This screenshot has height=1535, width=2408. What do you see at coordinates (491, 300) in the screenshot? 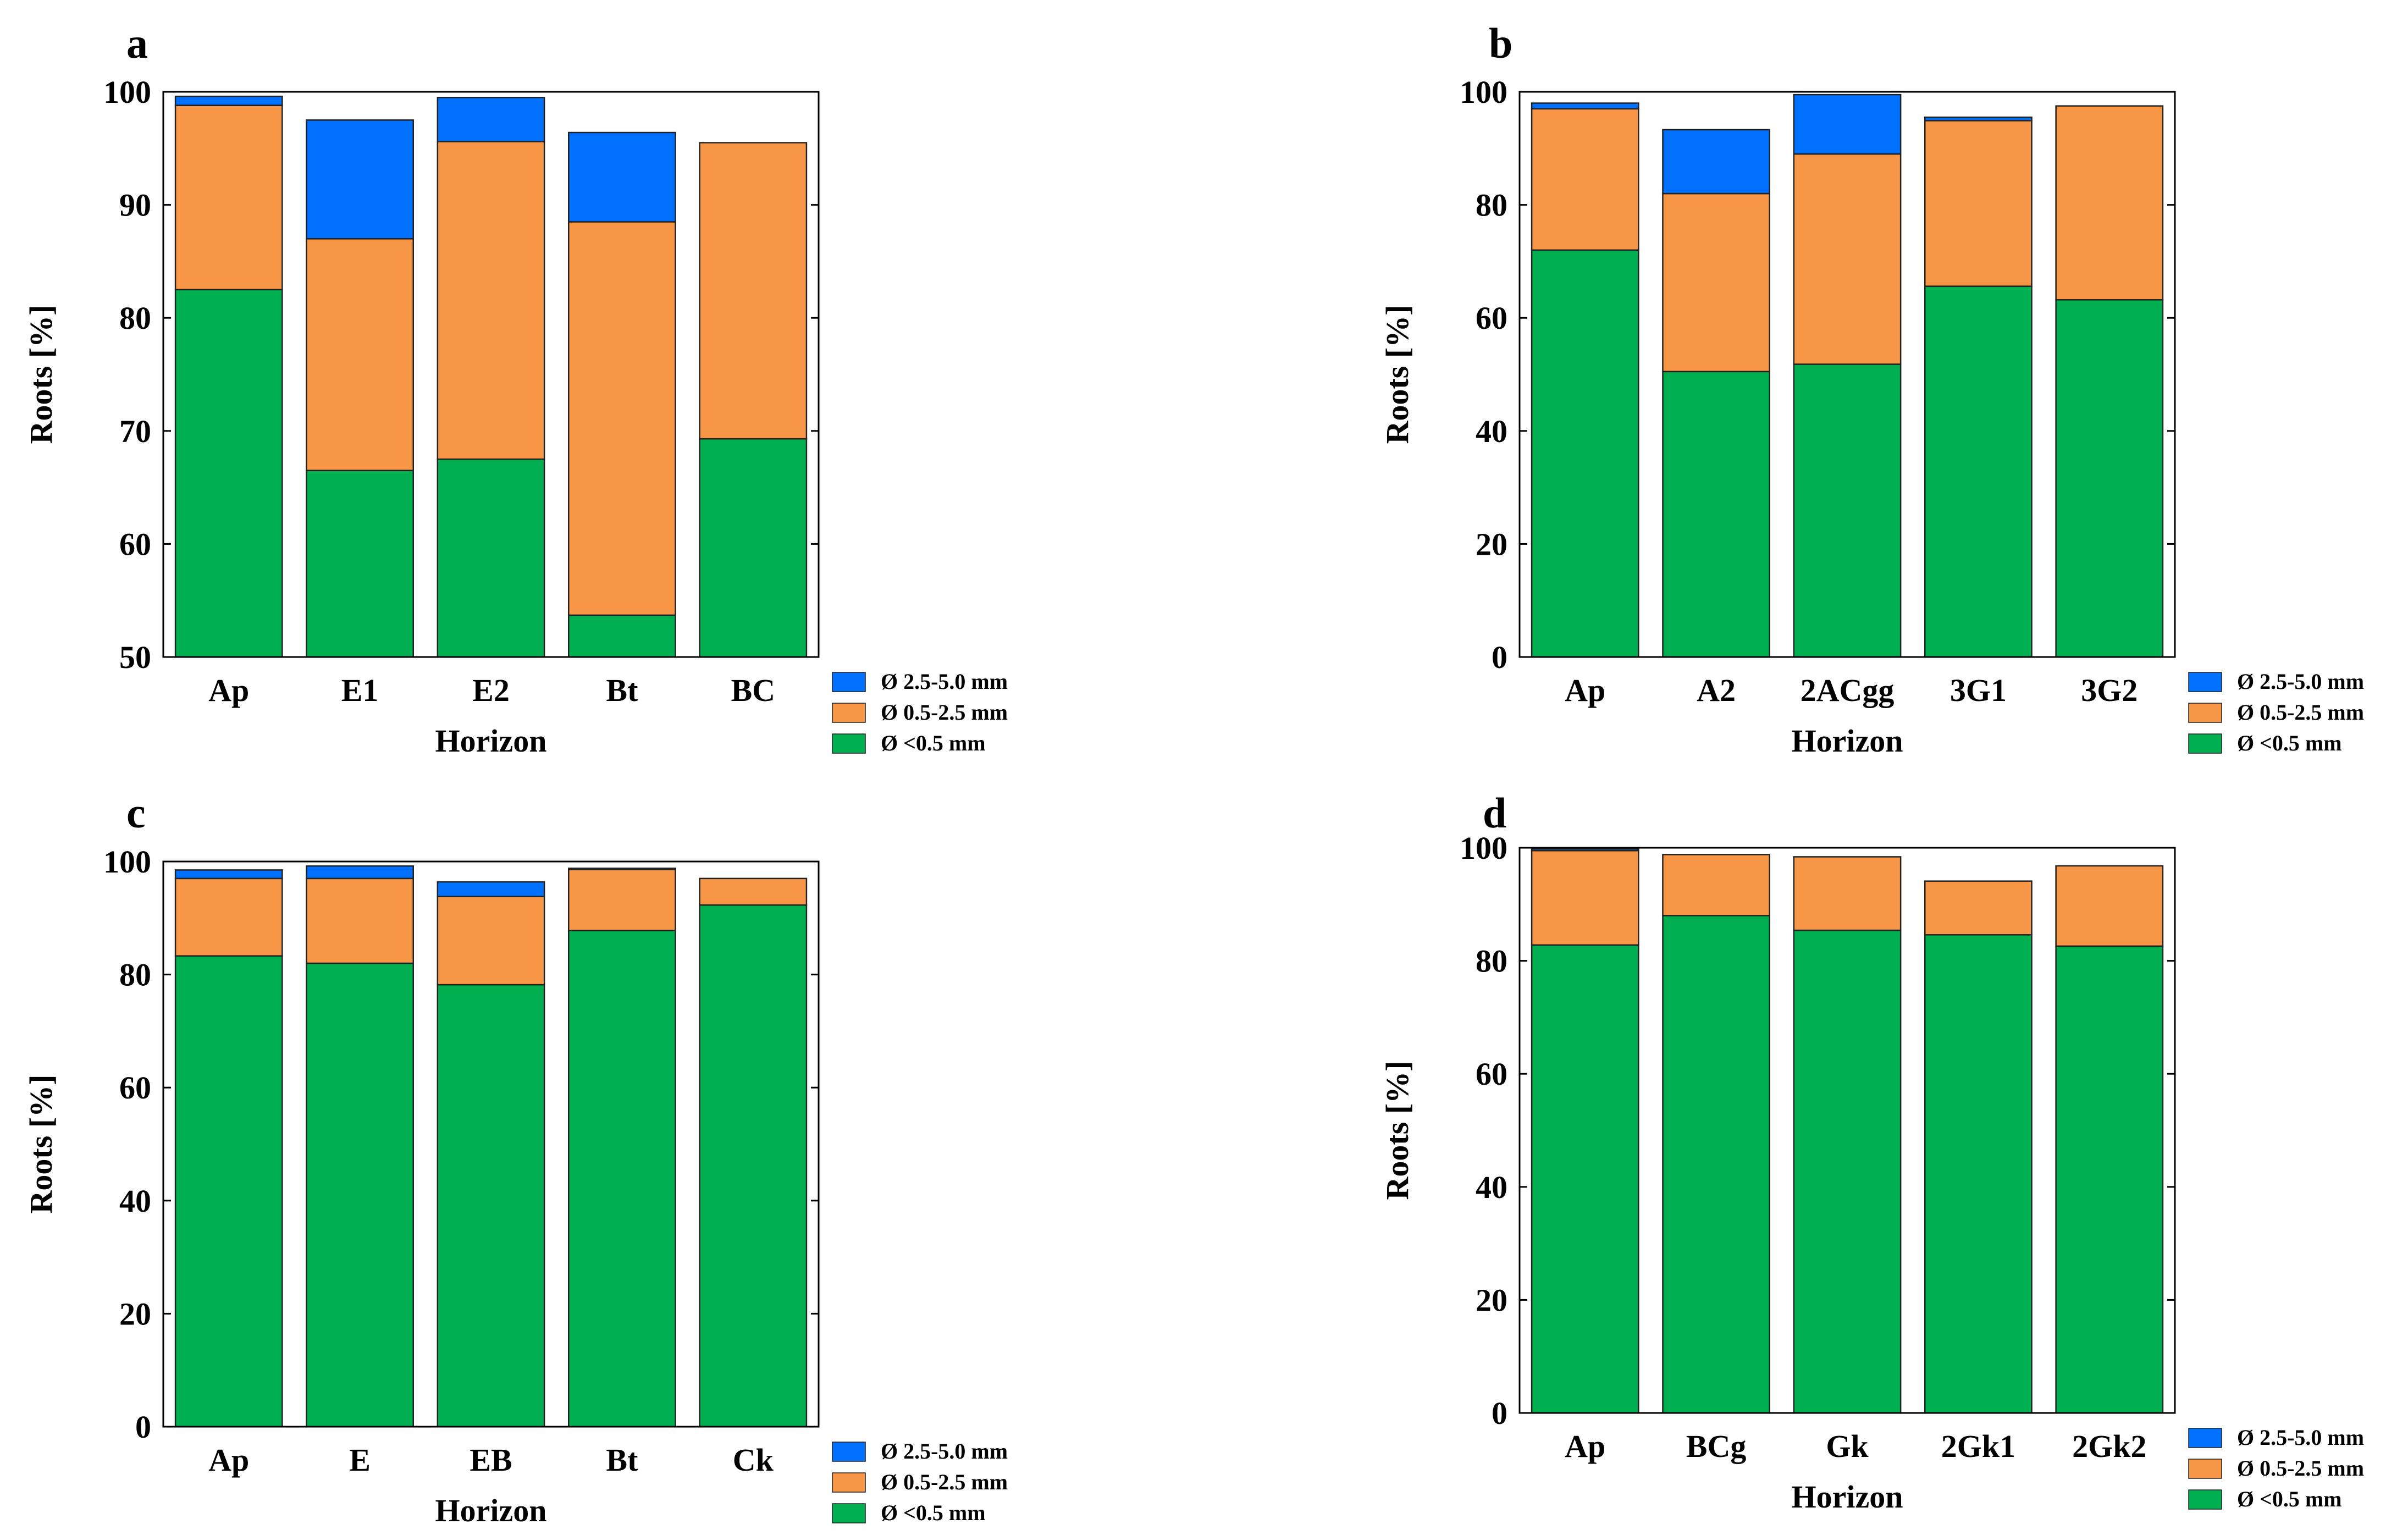
I see `bar-medium-E2` at bounding box center [491, 300].